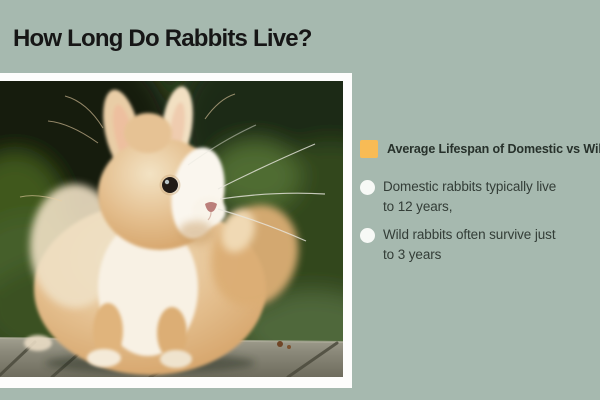 The image size is (600, 400). I want to click on legend-row: Average Lifespan of Domestic vs Wild, so click(480, 149).